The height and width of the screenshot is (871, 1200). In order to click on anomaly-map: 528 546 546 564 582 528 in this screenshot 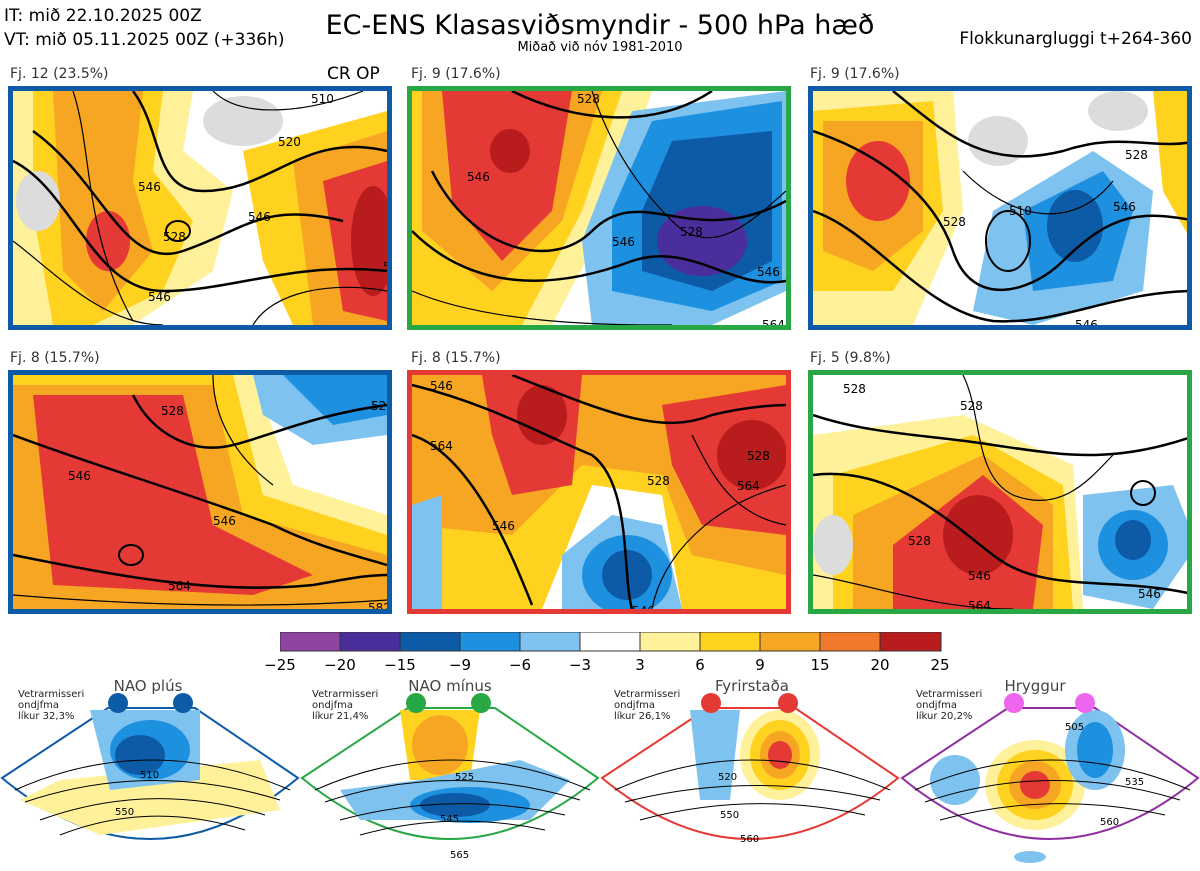, I will do `click(200, 492)`.